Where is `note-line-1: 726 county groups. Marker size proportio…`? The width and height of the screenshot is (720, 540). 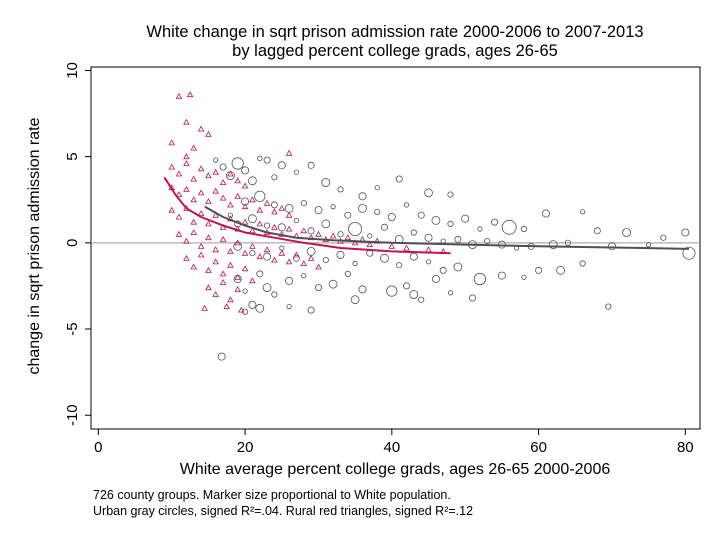 note-line-1: 726 county groups. Marker size proportio… is located at coordinates (272, 495).